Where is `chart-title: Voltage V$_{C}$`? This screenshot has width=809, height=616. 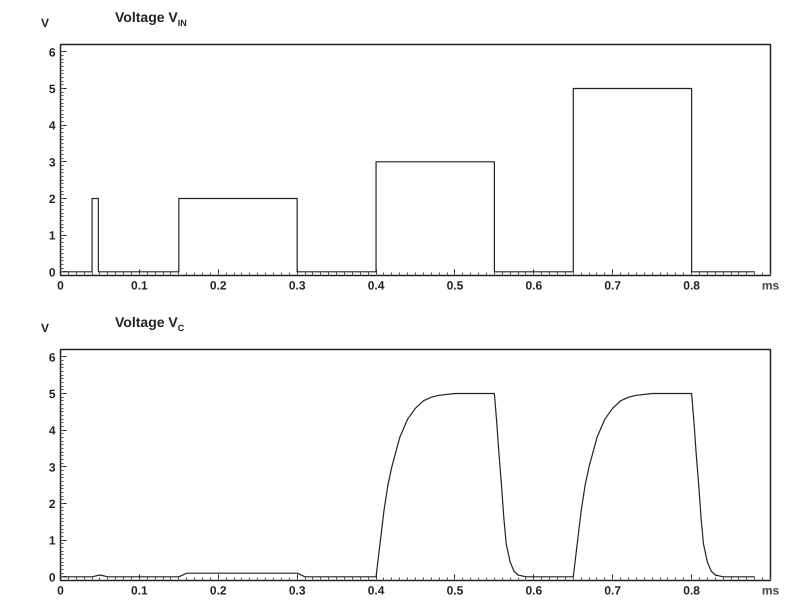
chart-title: Voltage V$_{C}$ is located at coordinates (149, 324).